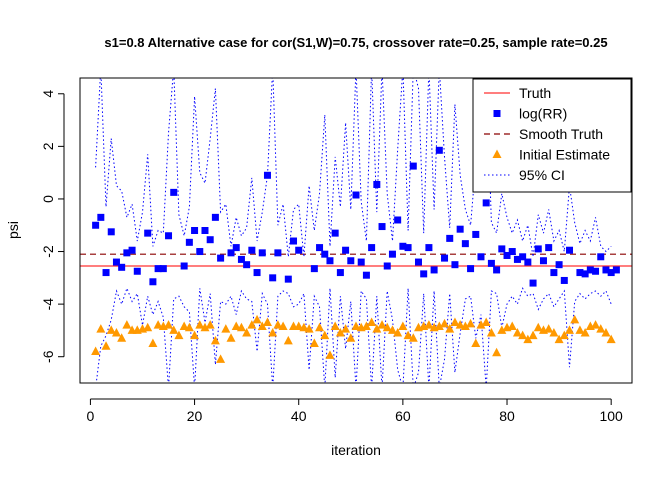 Image resolution: width=672 pixels, height=480 pixels. Describe the element at coordinates (48, 251) in the screenshot. I see `y-tick-label: -2` at that location.